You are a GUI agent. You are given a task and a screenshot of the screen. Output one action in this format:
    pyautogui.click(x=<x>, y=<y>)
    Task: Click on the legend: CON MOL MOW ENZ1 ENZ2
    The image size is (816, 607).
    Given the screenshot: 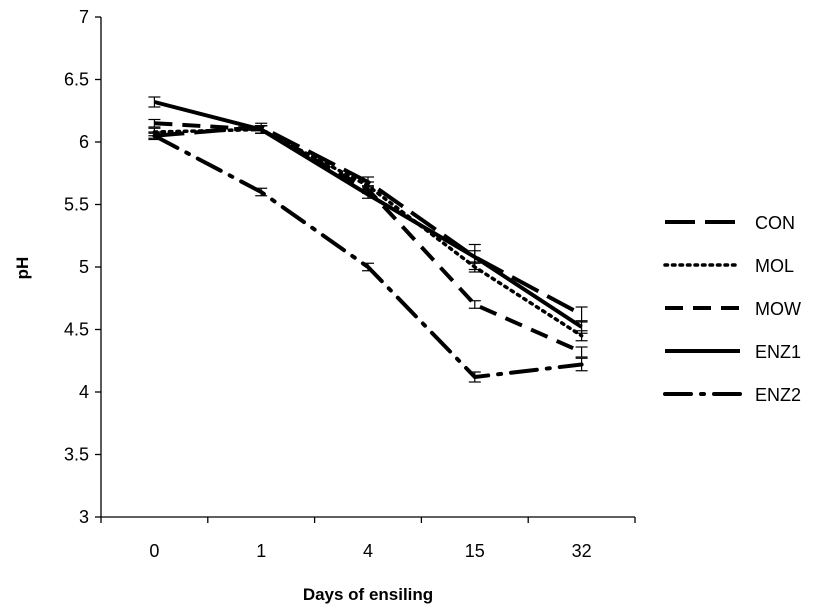 What is the action you would take?
    pyautogui.click(x=732, y=309)
    